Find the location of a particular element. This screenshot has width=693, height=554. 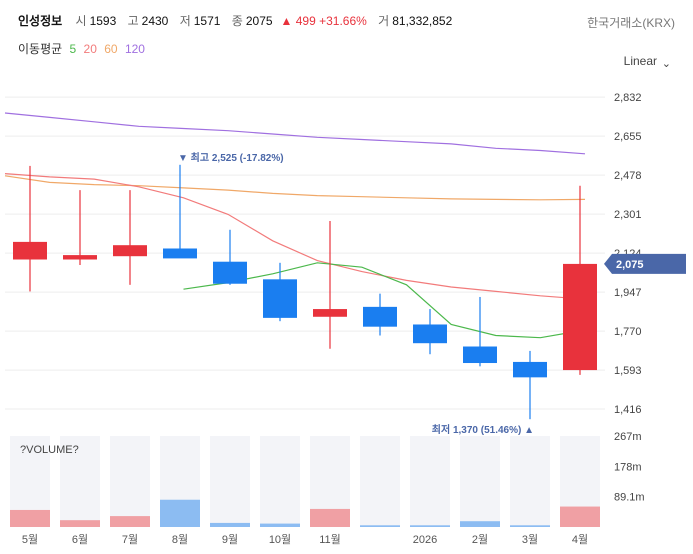

x-tick-label: 6월 is located at coordinates (80, 539).